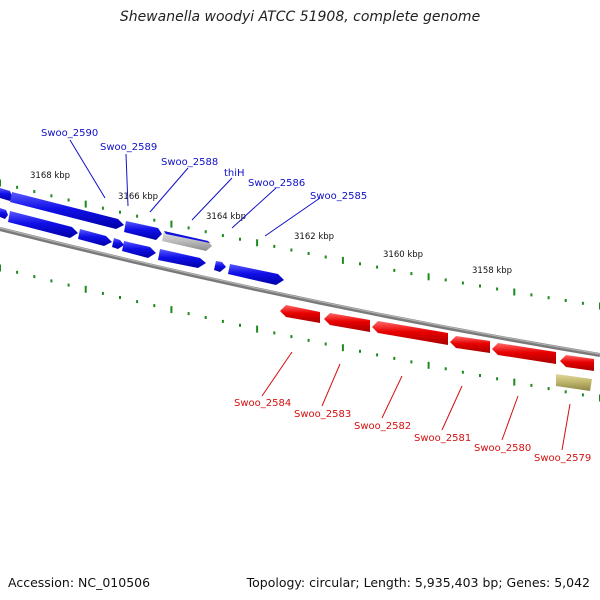  Describe the element at coordinates (276, 183) in the screenshot. I see `gene-label-swoo-2586: Swoo_2586` at that location.